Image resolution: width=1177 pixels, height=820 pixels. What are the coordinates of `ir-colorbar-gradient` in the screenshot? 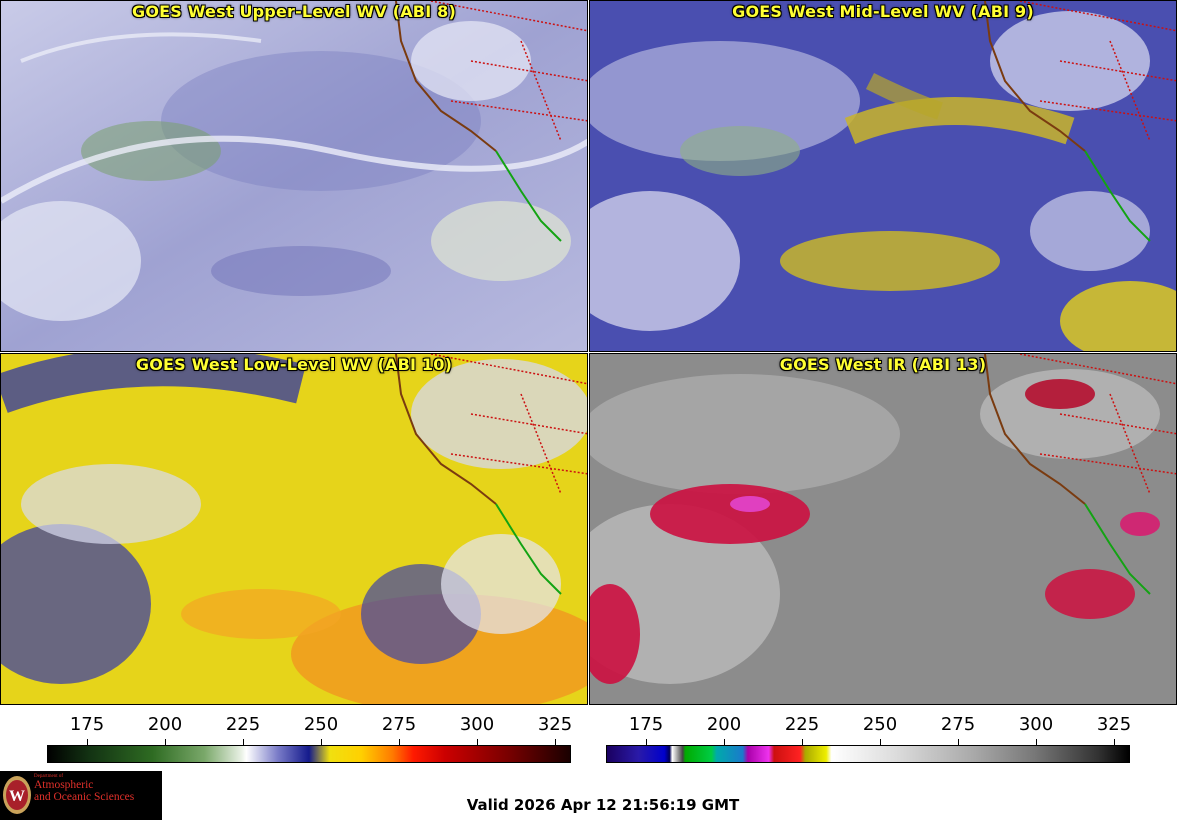 It's located at (868, 754).